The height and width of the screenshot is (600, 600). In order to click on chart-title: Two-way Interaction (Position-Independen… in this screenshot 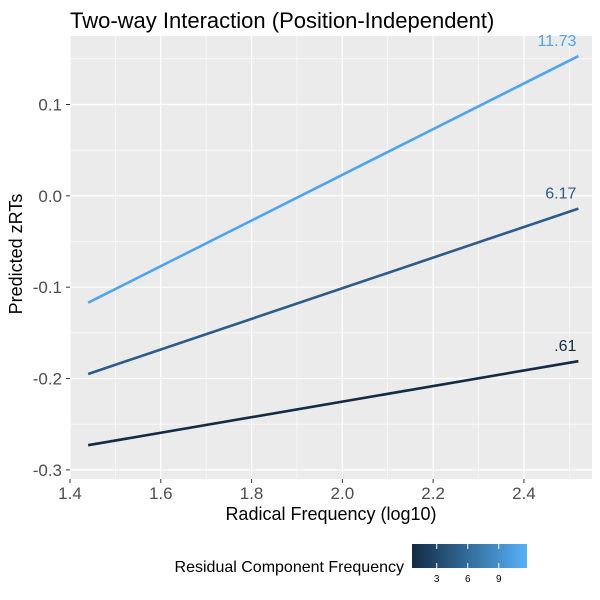, I will do `click(282, 20)`.